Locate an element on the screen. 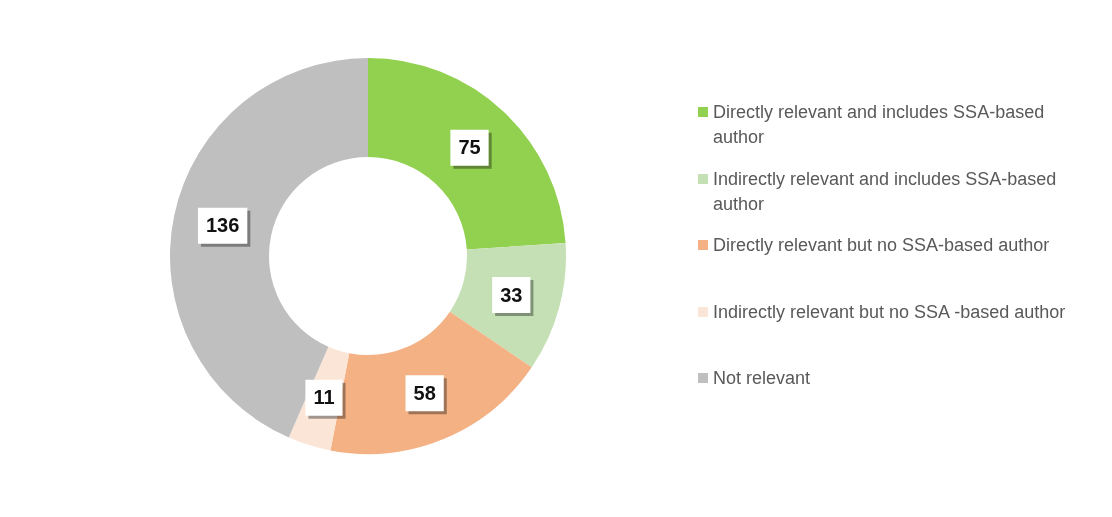 The height and width of the screenshot is (517, 1112). legend-label: Directly relevant but no SSA-based author is located at coordinates (881, 245).